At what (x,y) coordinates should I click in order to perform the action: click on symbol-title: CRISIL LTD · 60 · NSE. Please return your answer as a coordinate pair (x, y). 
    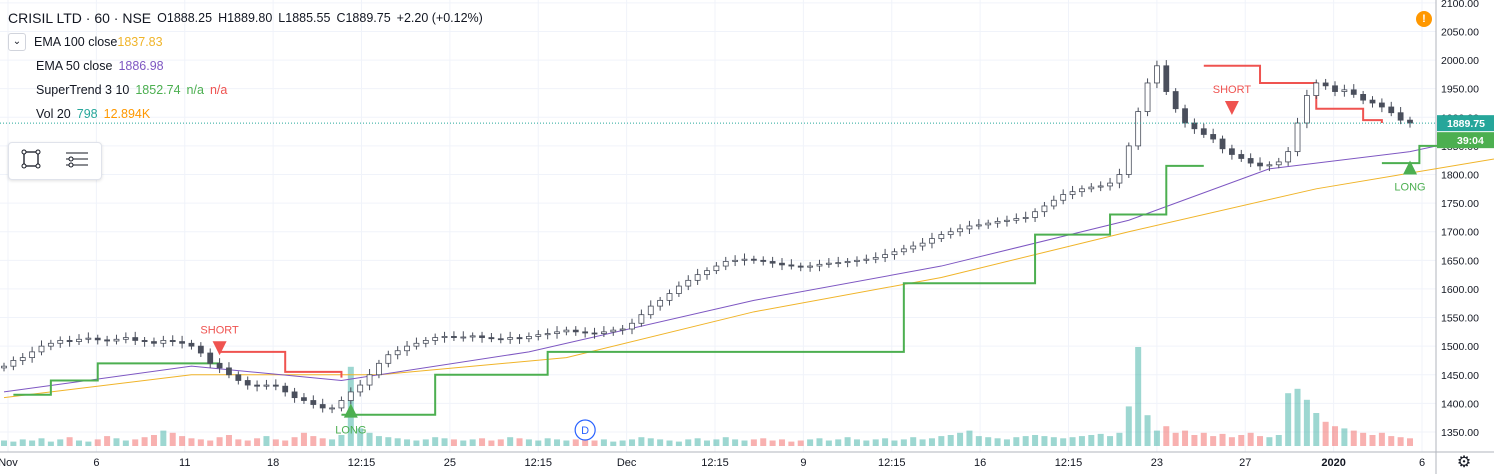
    Looking at the image, I should click on (80, 18).